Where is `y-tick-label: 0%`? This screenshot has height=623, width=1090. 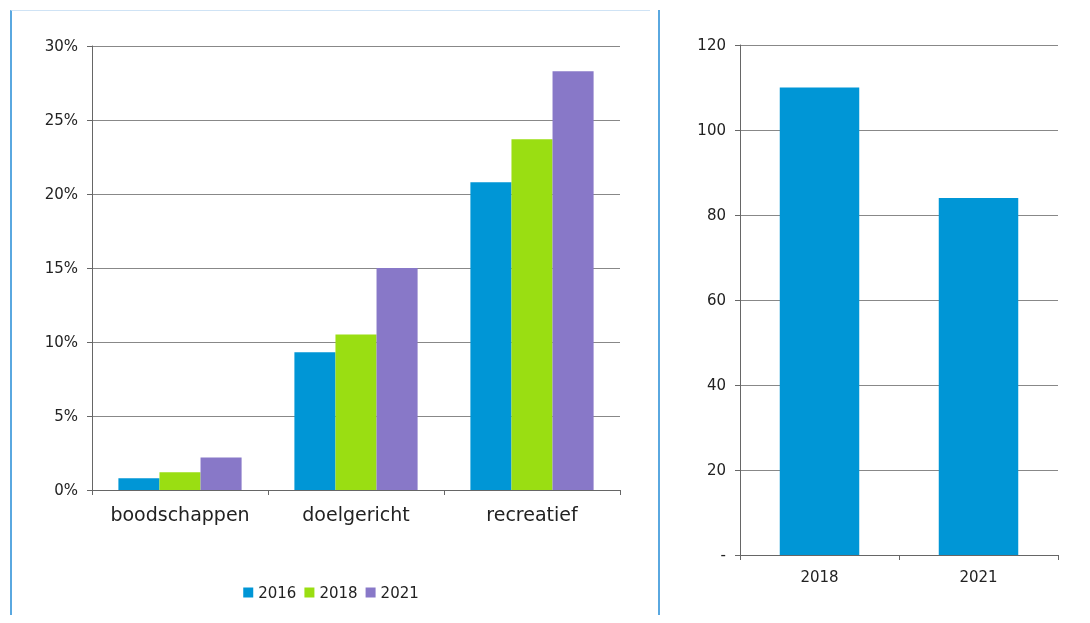
y-tick-label: 0% is located at coordinates (66, 490).